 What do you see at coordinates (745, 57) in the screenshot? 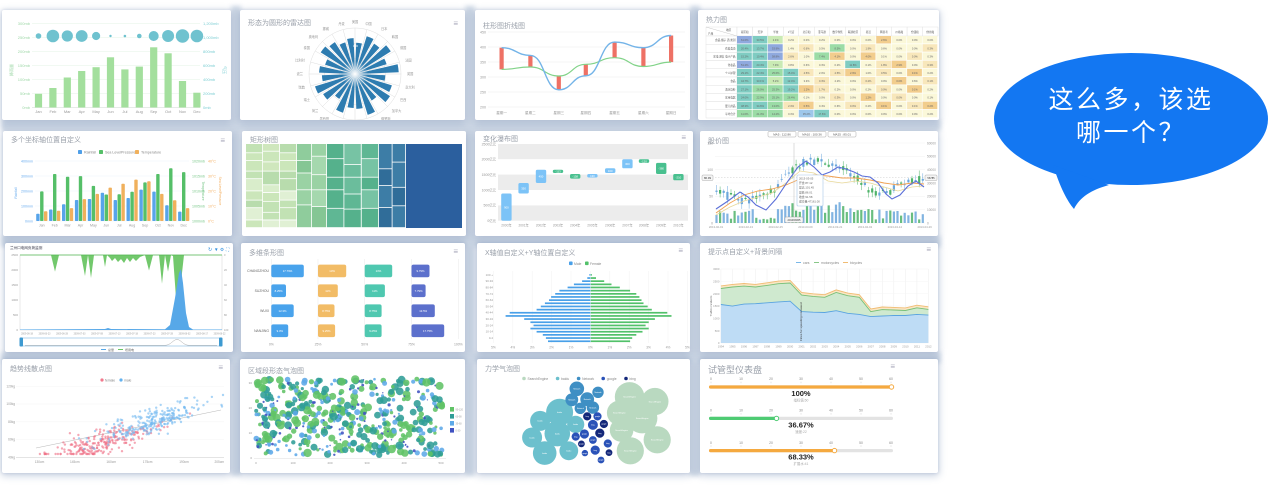
I see `svg-text: 15.2%` at bounding box center [745, 57].